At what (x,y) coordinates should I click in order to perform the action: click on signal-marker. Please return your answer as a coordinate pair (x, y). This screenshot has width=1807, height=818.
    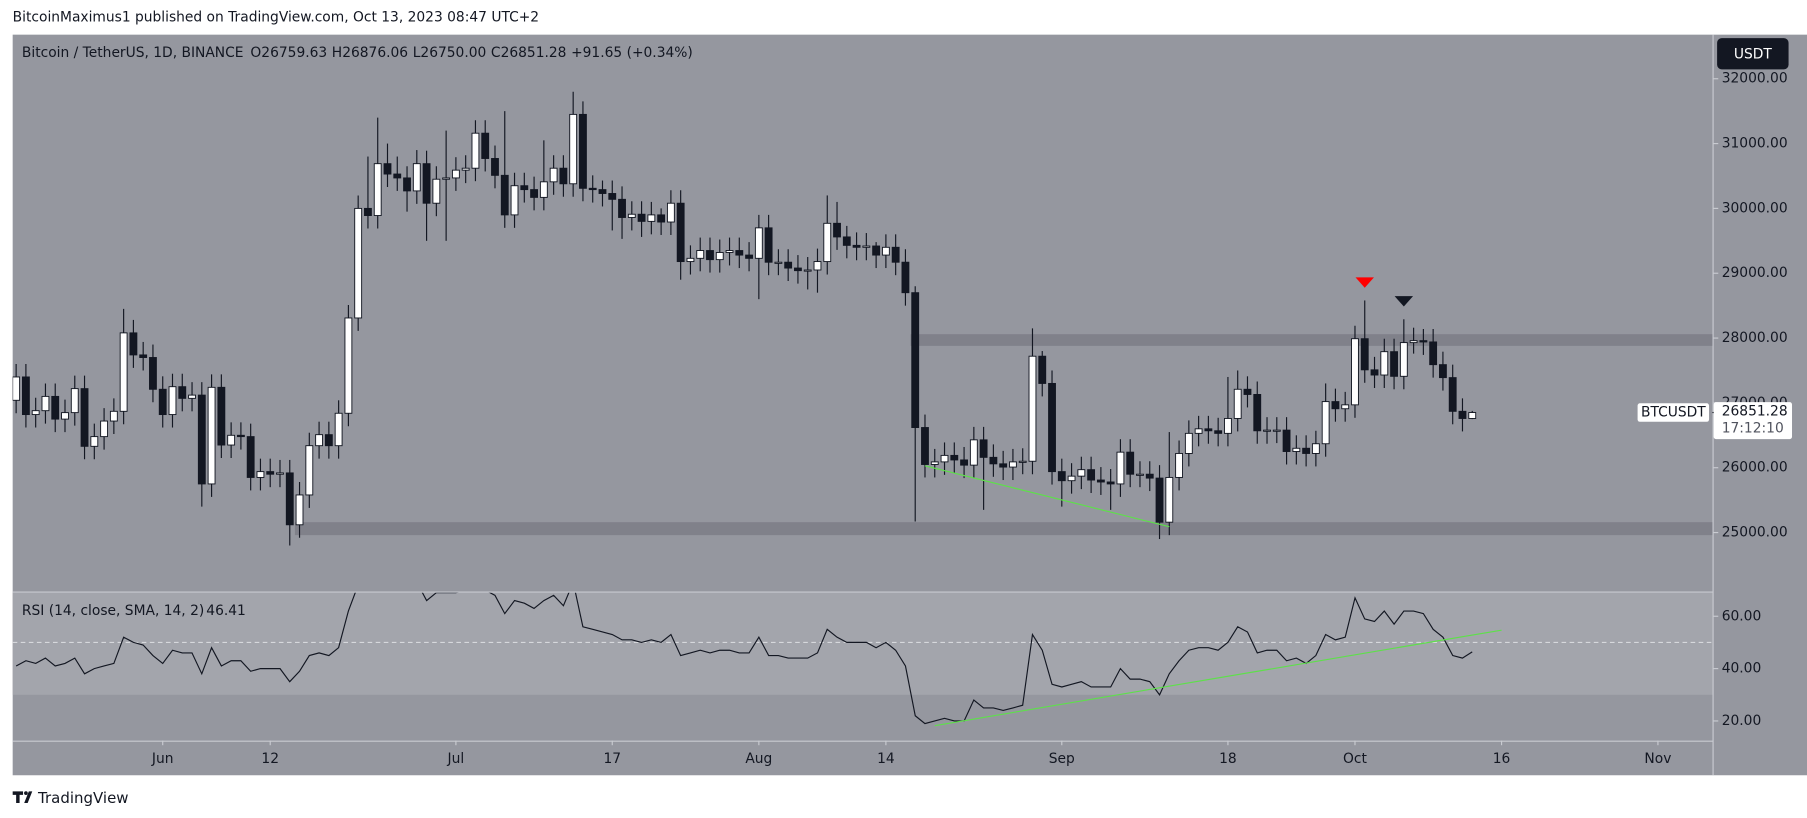
    Looking at the image, I should click on (1404, 301).